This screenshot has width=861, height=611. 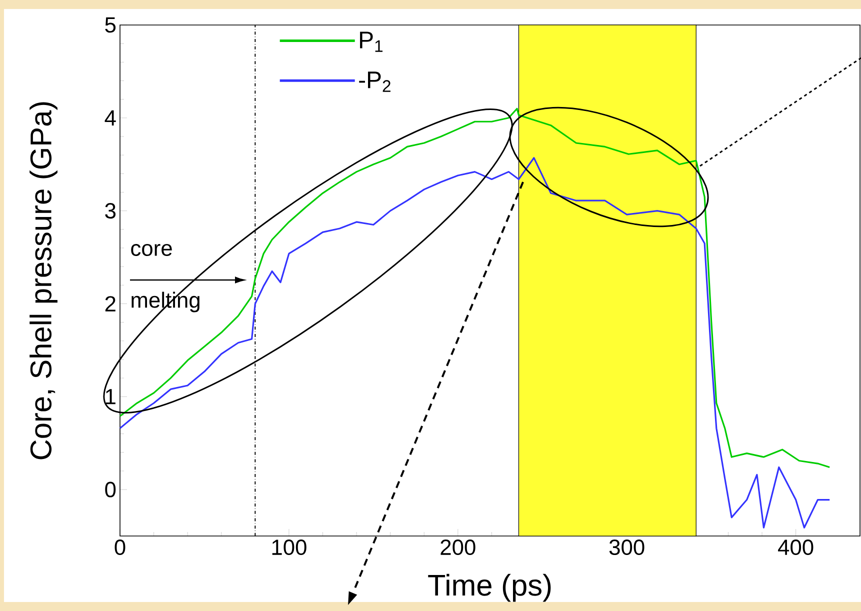 I want to click on x-tick-label: 100, so click(x=289, y=548).